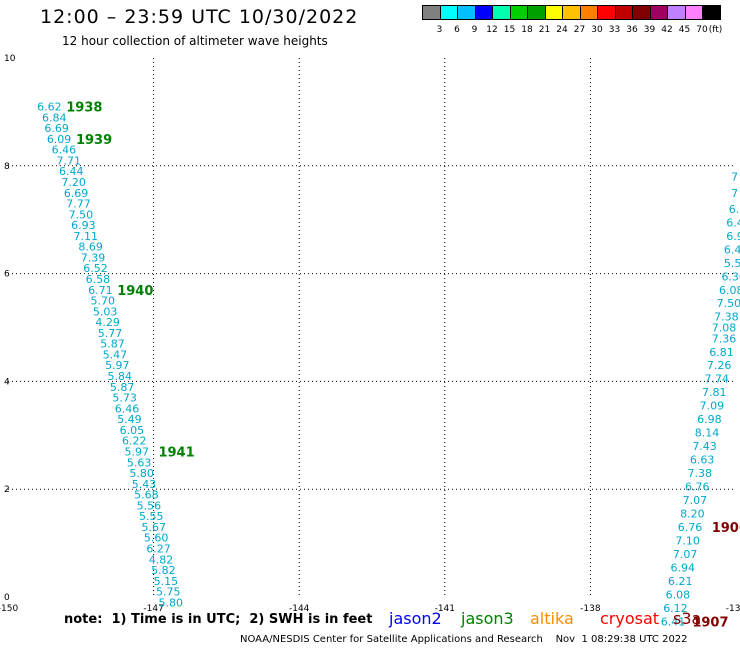 The height and width of the screenshot is (650, 740). Describe the element at coordinates (103, 301) in the screenshot. I see `swh-value-label: 5.70` at that location.